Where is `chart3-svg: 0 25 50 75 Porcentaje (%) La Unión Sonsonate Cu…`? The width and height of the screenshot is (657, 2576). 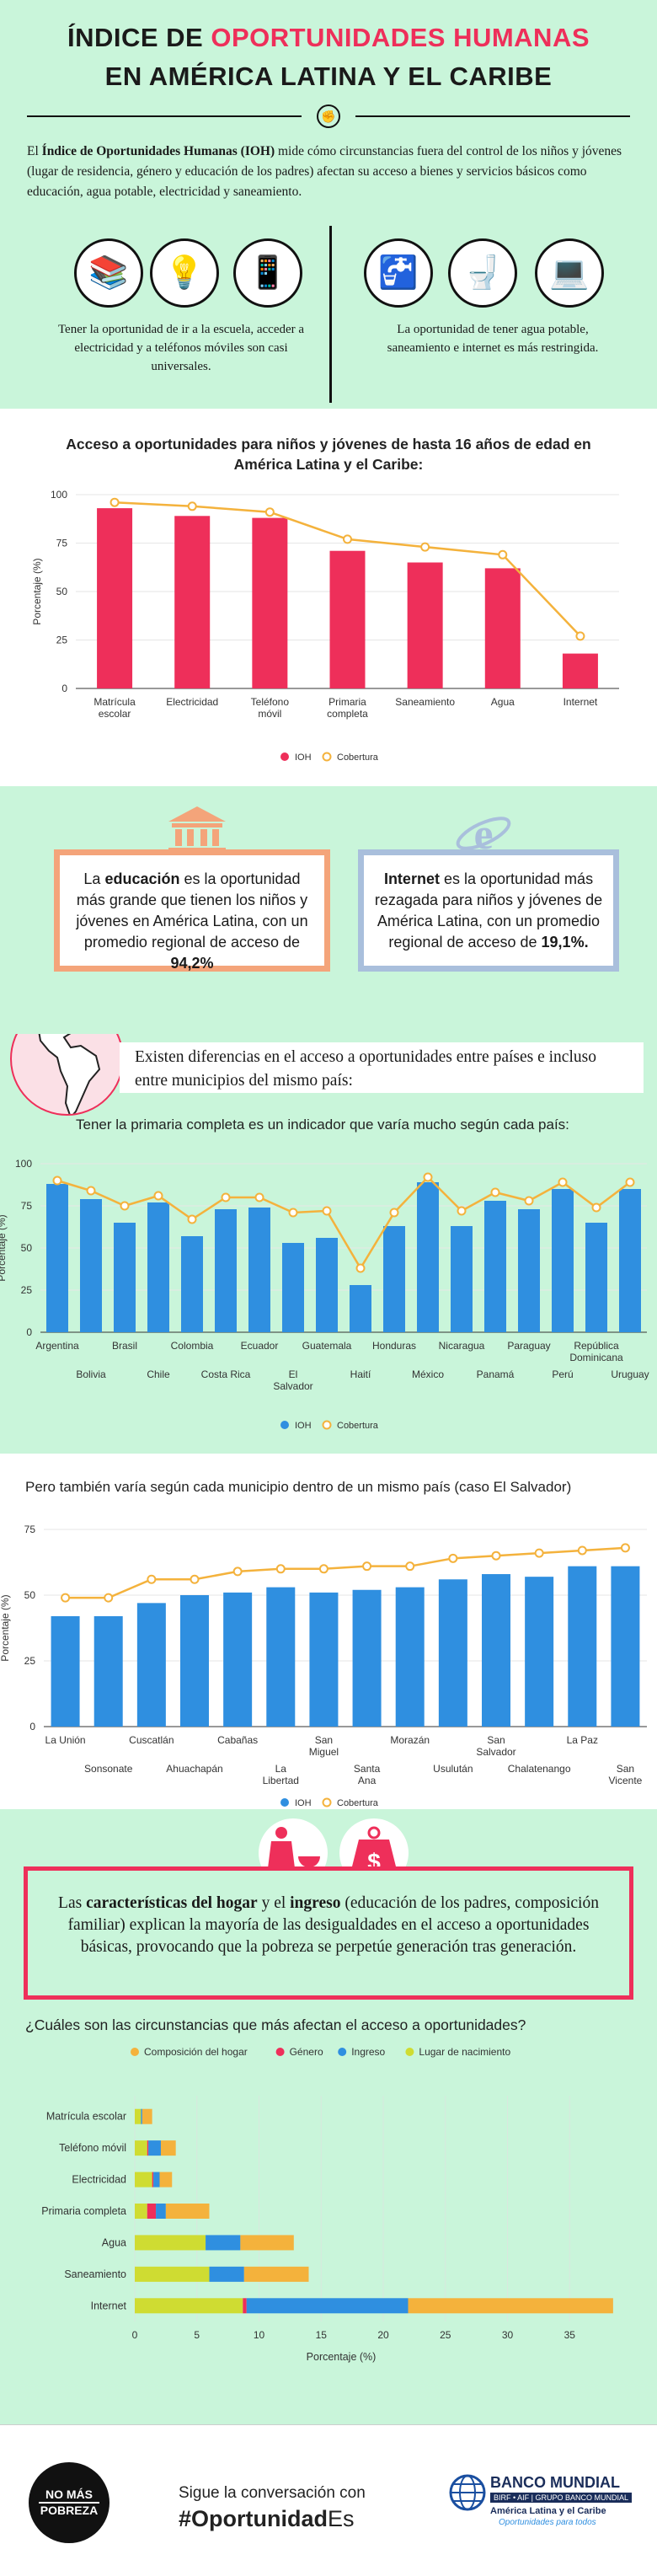 chart3-svg: 0 25 50 75 Porcentaje (%) La Unión Sonsonate Cu… is located at coordinates (323, 1665).